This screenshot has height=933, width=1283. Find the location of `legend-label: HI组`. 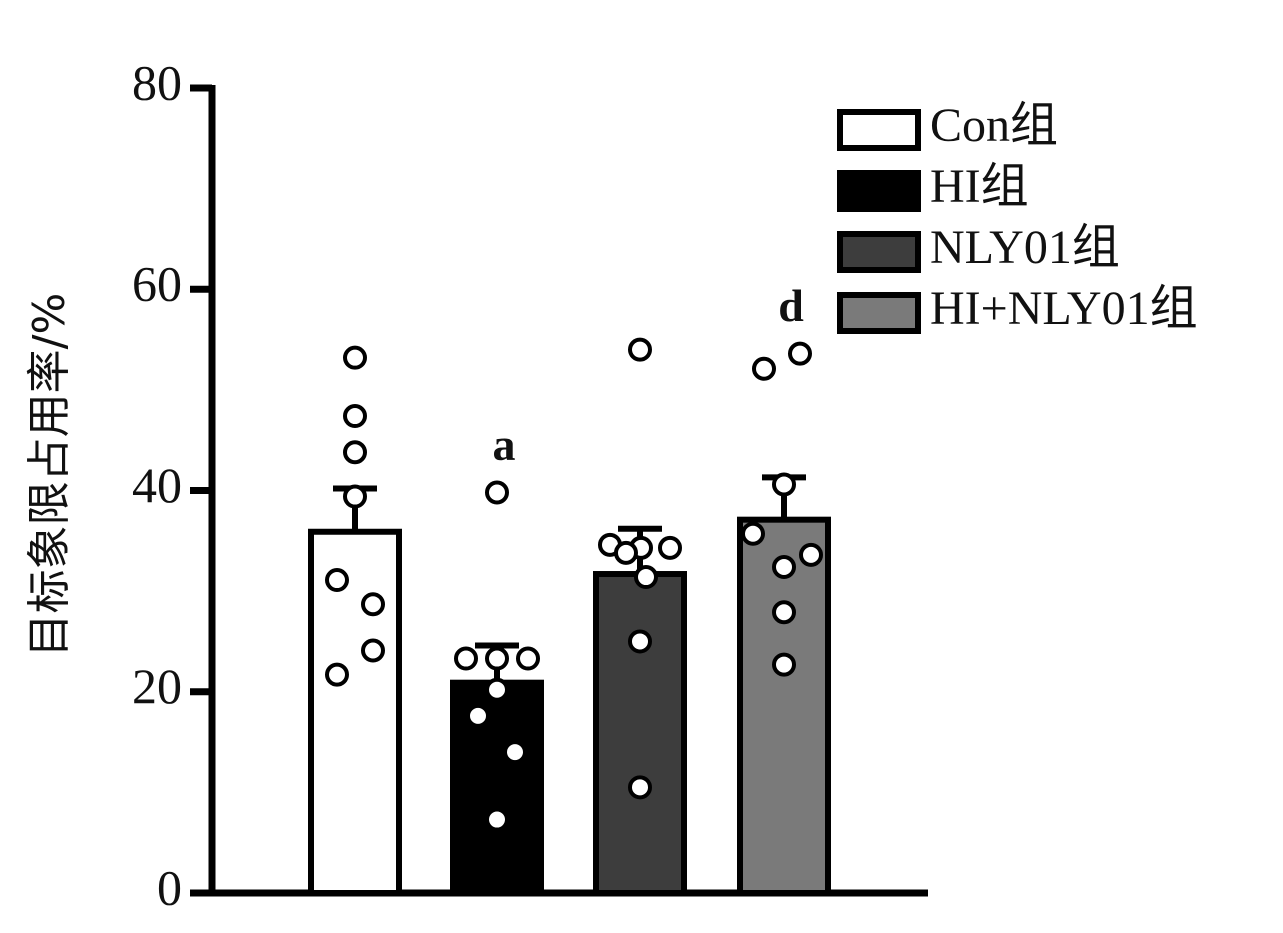

legend-label: HI组 is located at coordinates (979, 186).